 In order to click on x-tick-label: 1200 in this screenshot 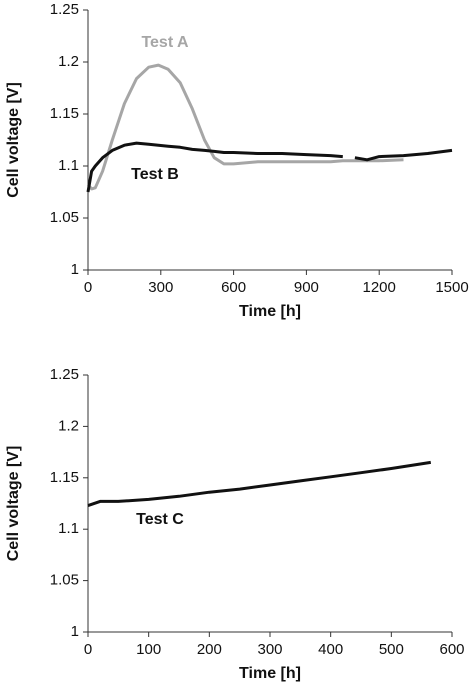, I will do `click(379, 287)`.